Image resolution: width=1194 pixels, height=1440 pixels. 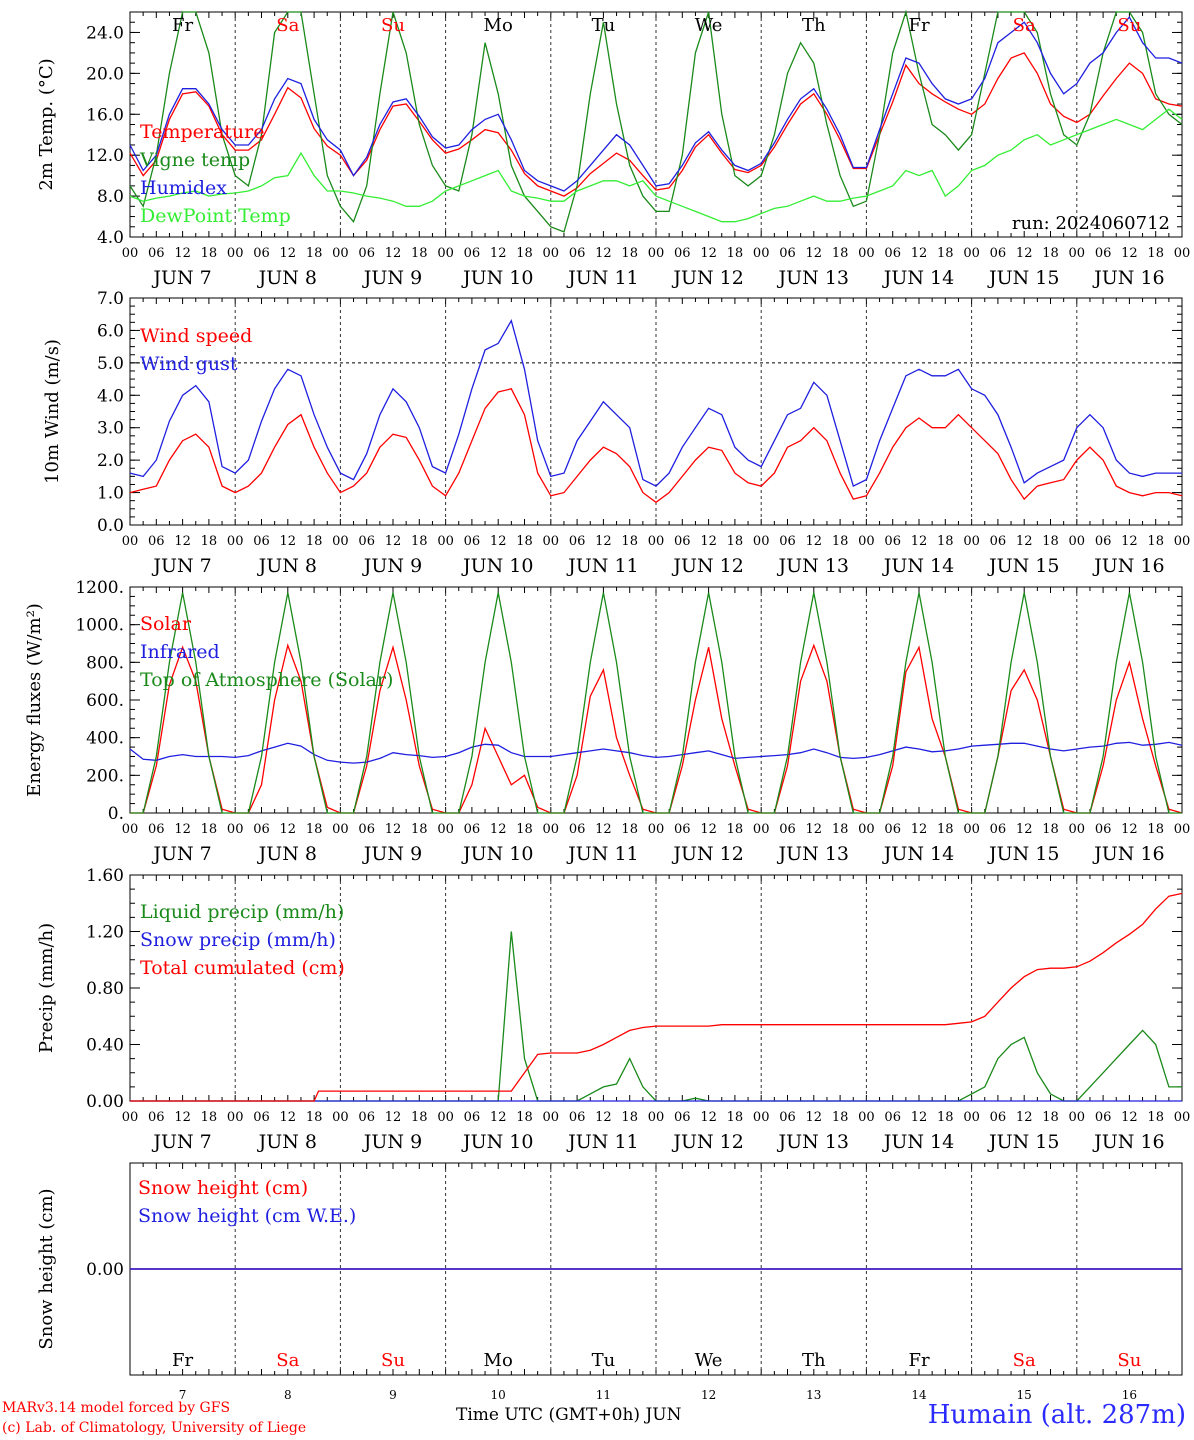 What do you see at coordinates (1128, 566) in the screenshot?
I see `date-label-wind: JUN 16` at bounding box center [1128, 566].